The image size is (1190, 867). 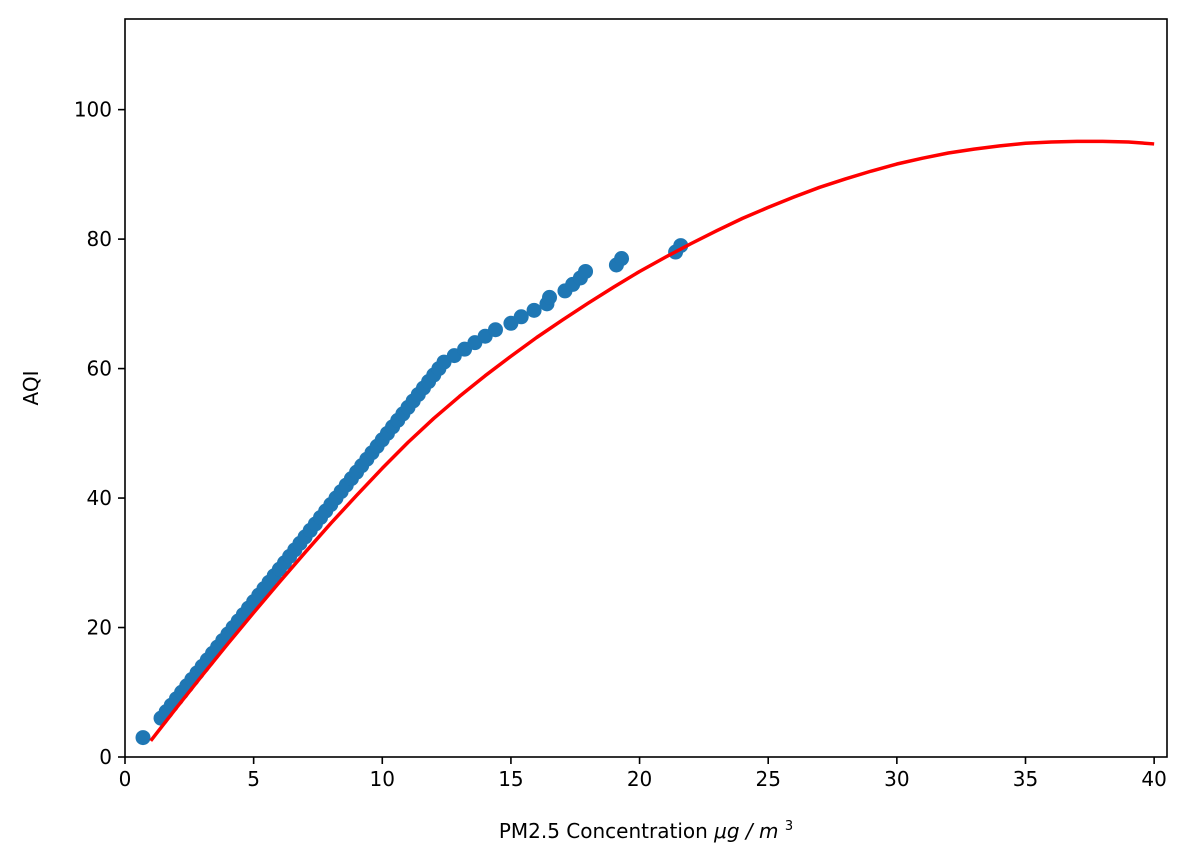 I want to click on y-tick-label: 60, so click(x=99, y=369).